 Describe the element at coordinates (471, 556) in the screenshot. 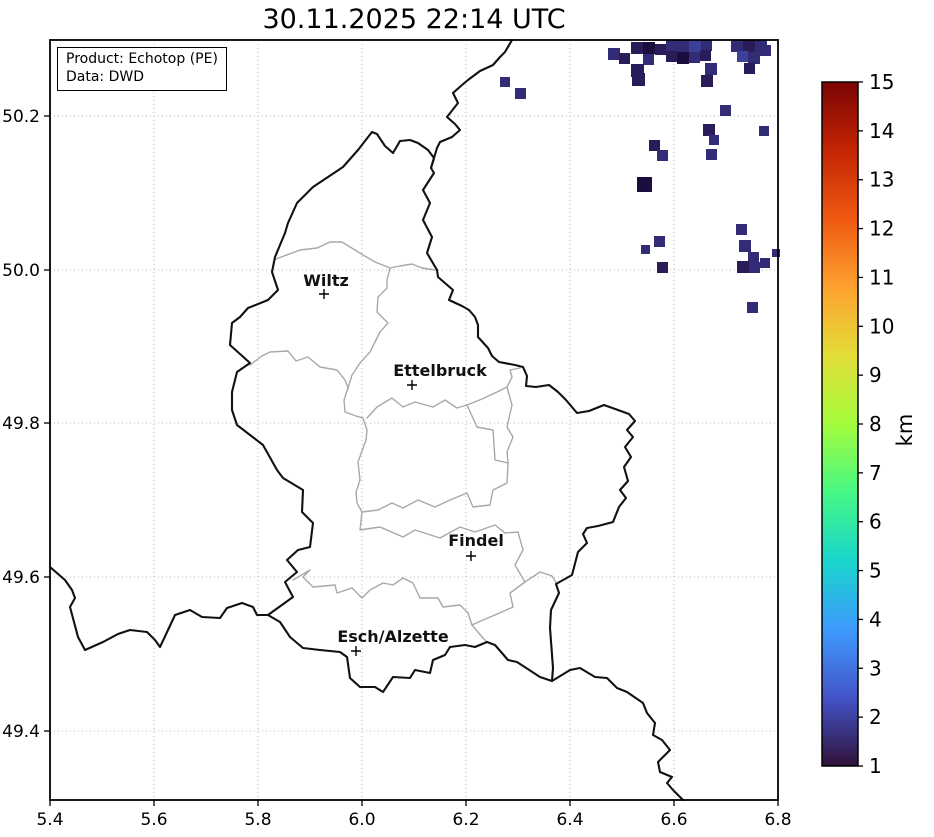

I see `city-marker-findel` at that location.